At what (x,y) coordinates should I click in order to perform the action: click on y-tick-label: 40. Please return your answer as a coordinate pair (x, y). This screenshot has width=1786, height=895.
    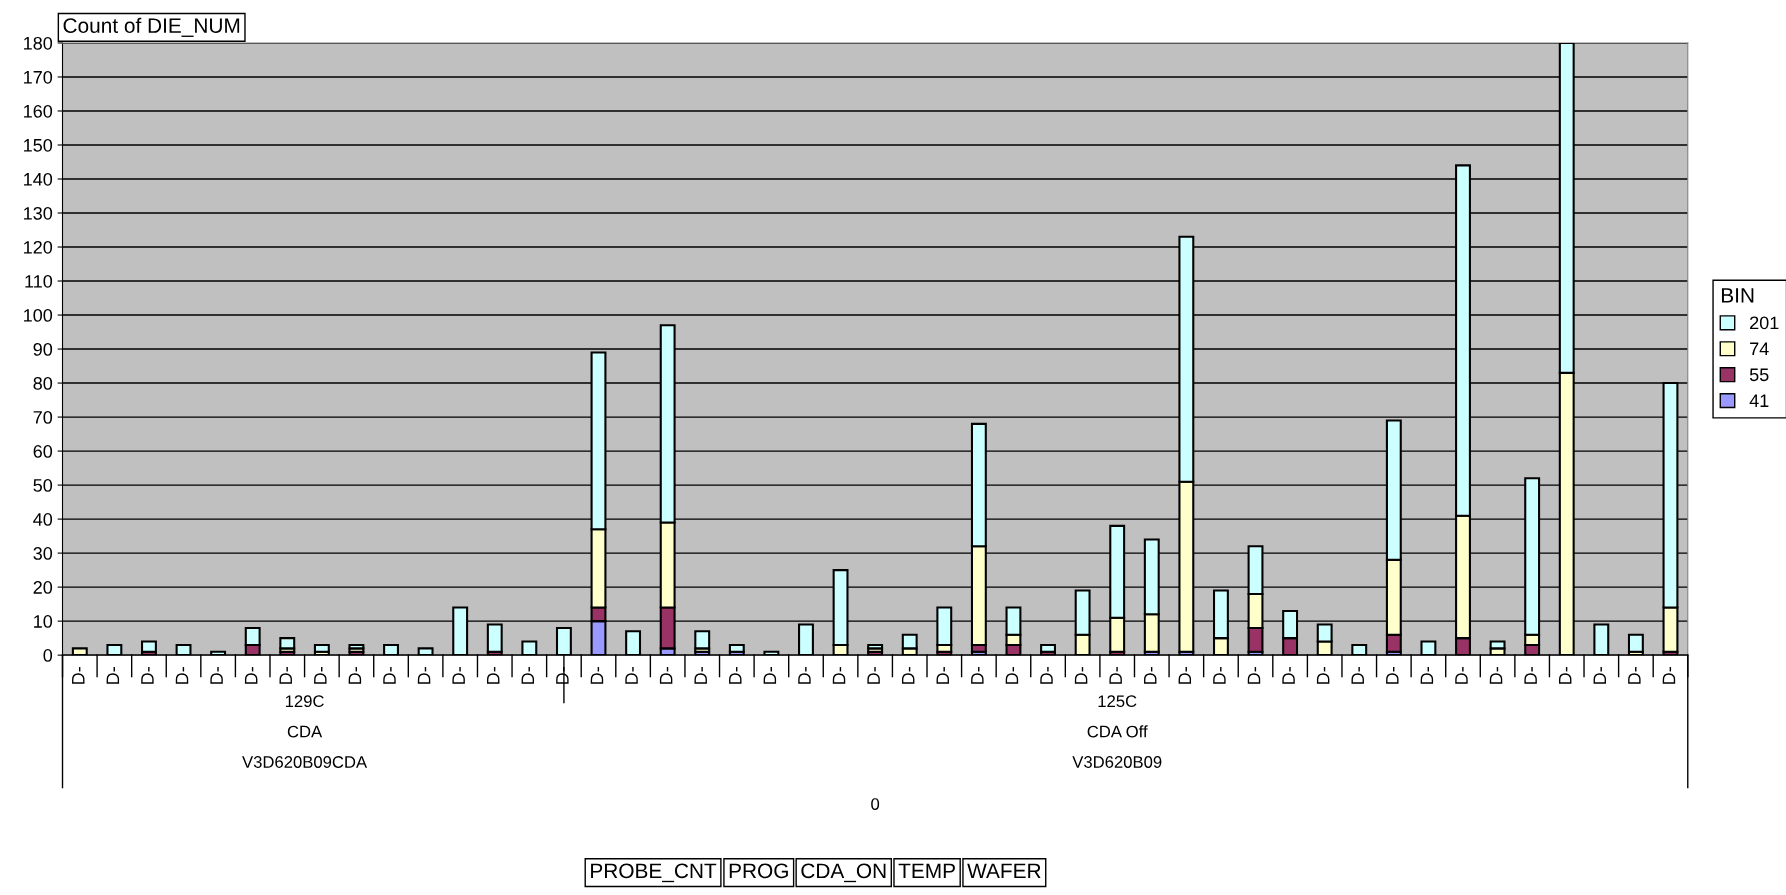
    Looking at the image, I should click on (43, 519).